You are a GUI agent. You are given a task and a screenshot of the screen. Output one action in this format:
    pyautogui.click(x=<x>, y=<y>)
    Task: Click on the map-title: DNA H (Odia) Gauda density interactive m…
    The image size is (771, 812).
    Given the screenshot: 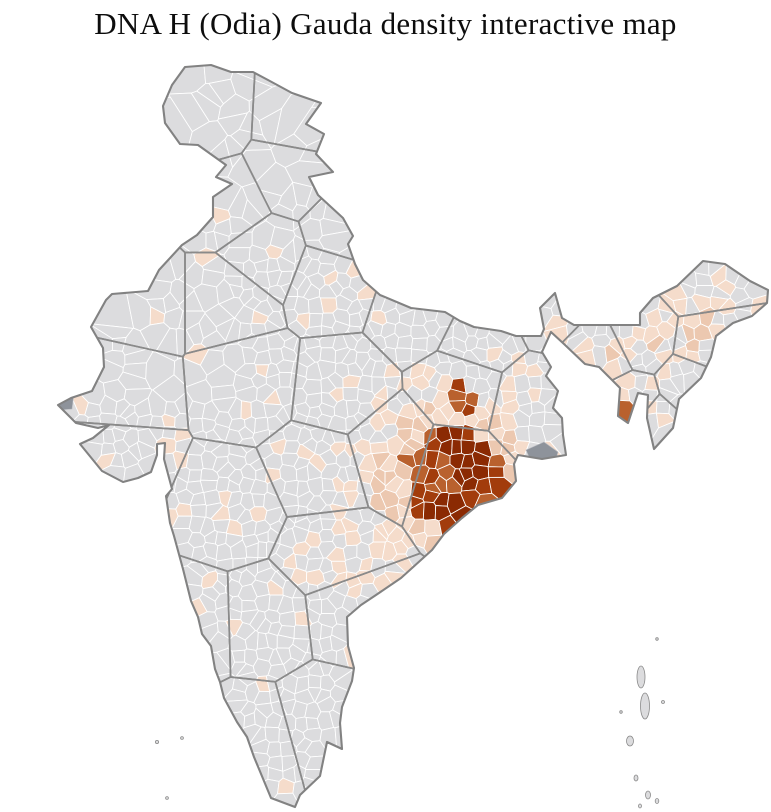 What is the action you would take?
    pyautogui.click(x=385, y=23)
    